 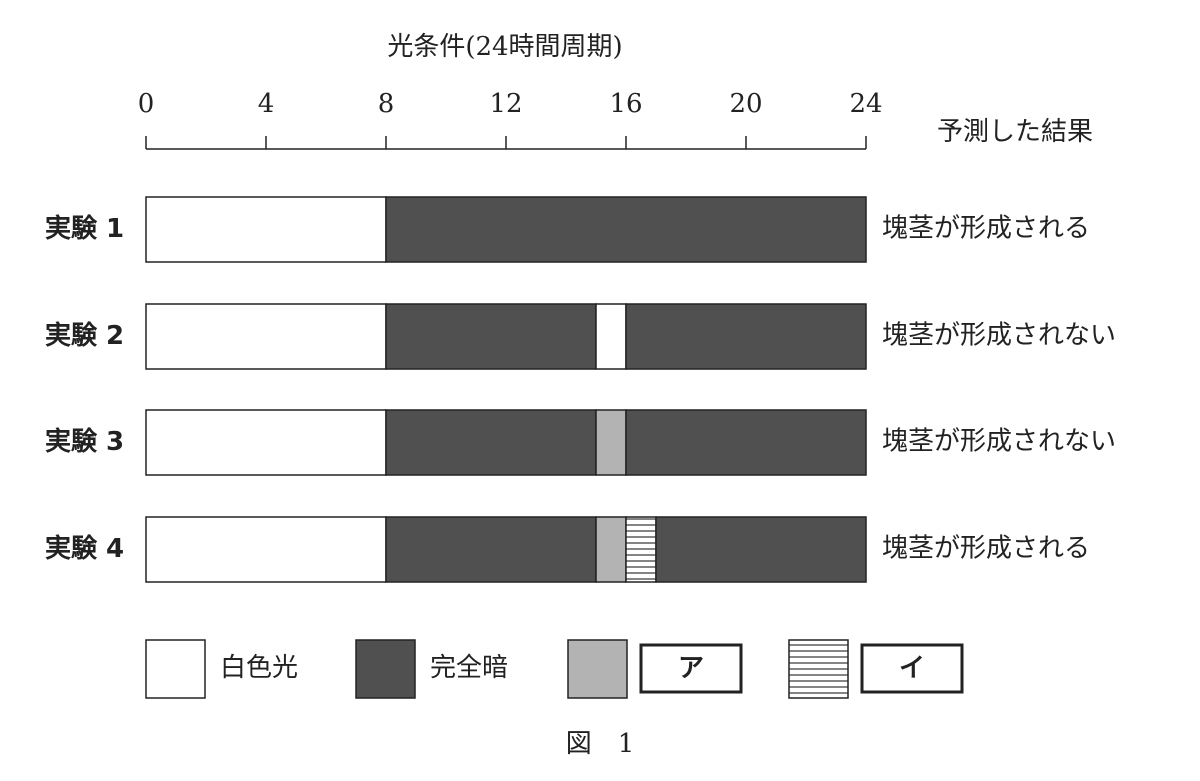 I want to click on tick-label: 8, so click(x=386, y=104).